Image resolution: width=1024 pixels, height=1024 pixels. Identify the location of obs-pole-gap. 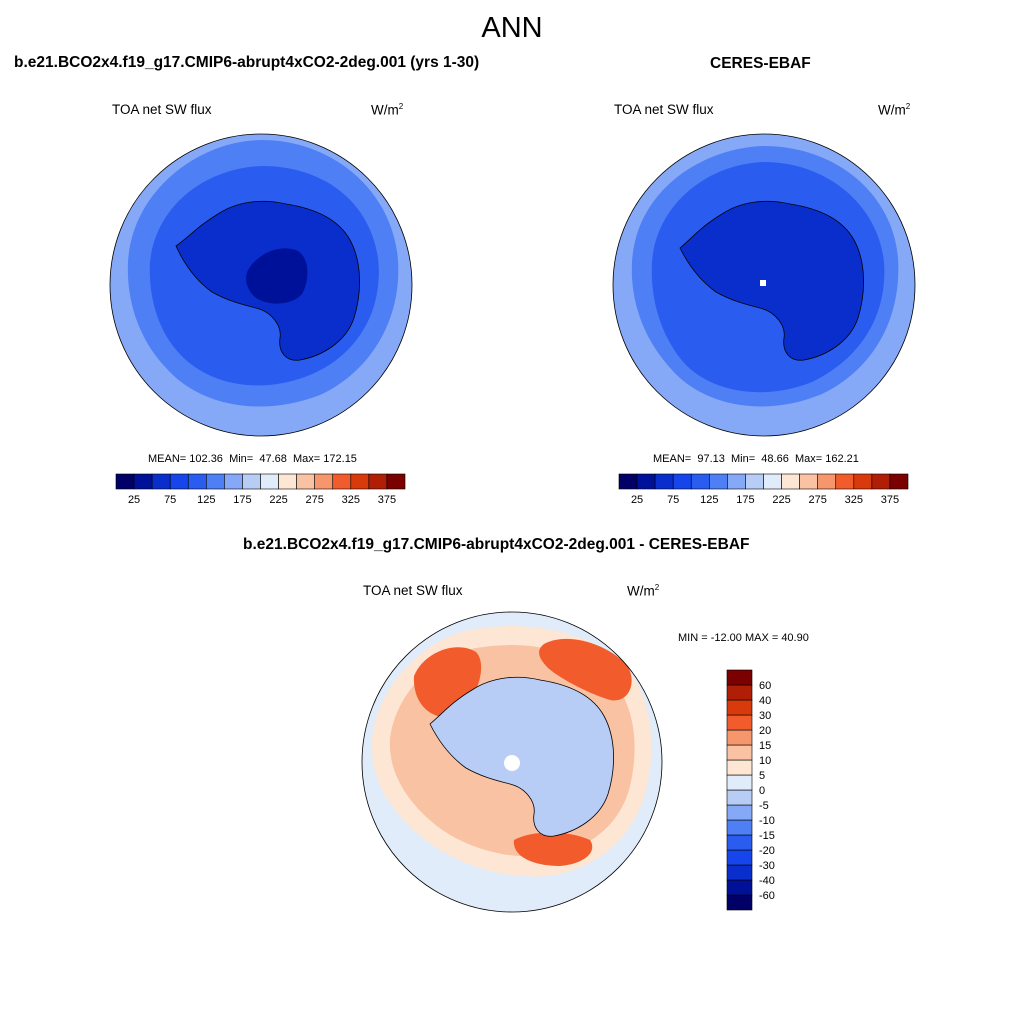
(763, 283).